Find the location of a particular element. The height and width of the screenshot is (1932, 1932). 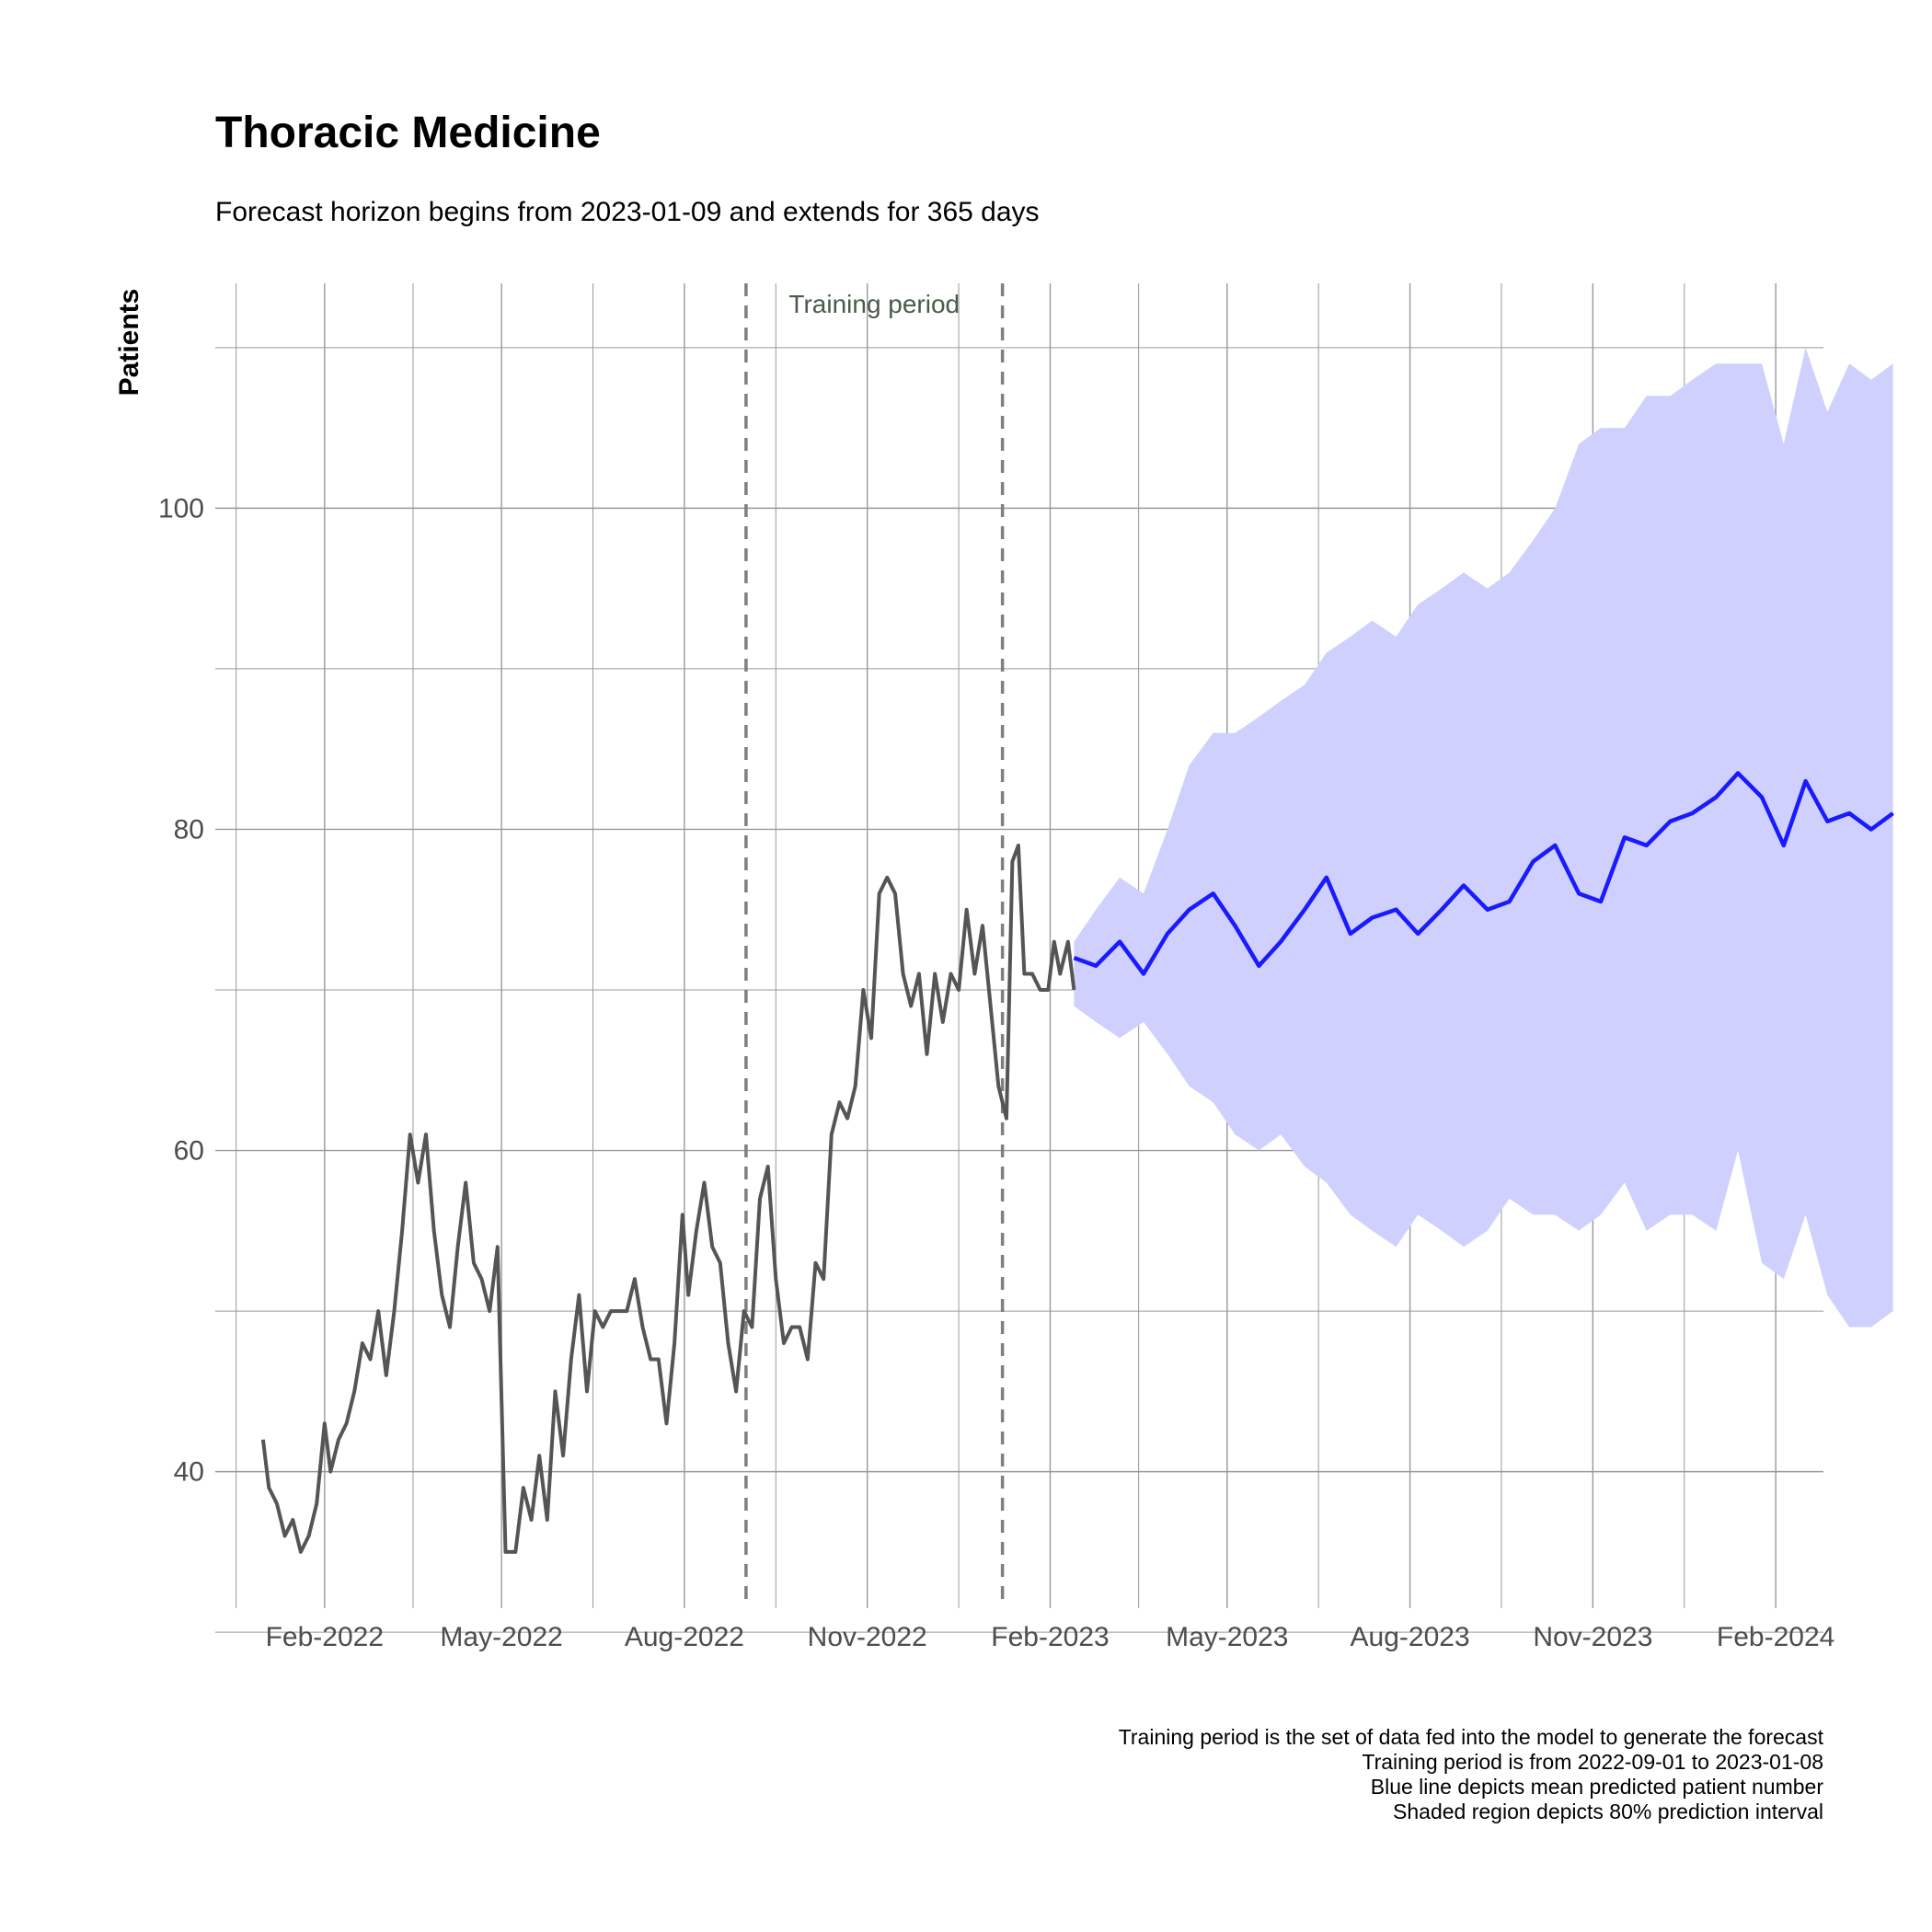

x-tick-label: Feb-2023 is located at coordinates (1050, 1637).